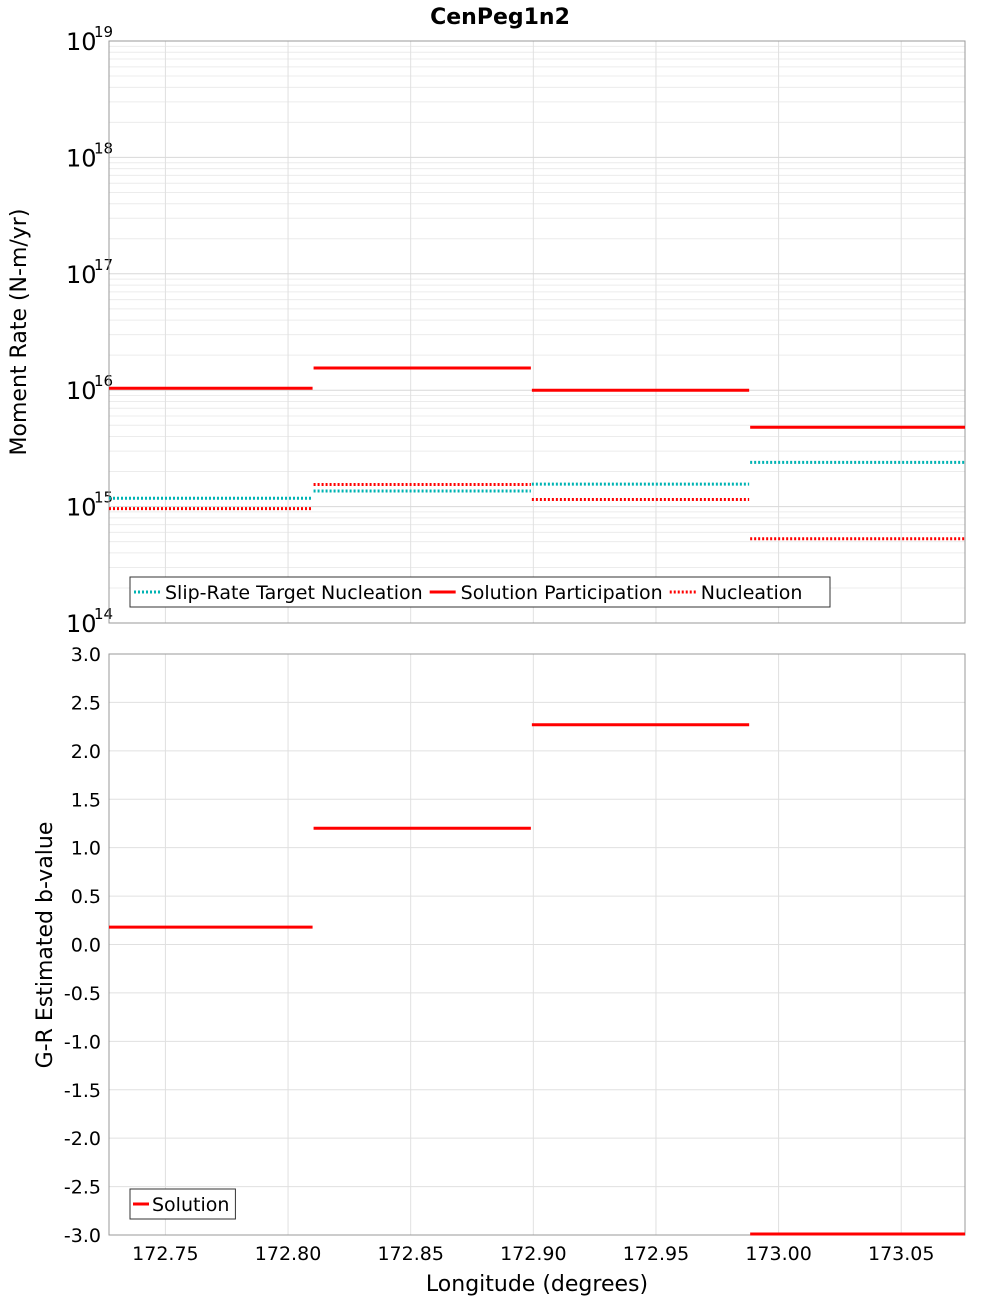 Image resolution: width=1000 pixels, height=1304 pixels. I want to click on y-tick-exponent: 16, so click(103, 381).